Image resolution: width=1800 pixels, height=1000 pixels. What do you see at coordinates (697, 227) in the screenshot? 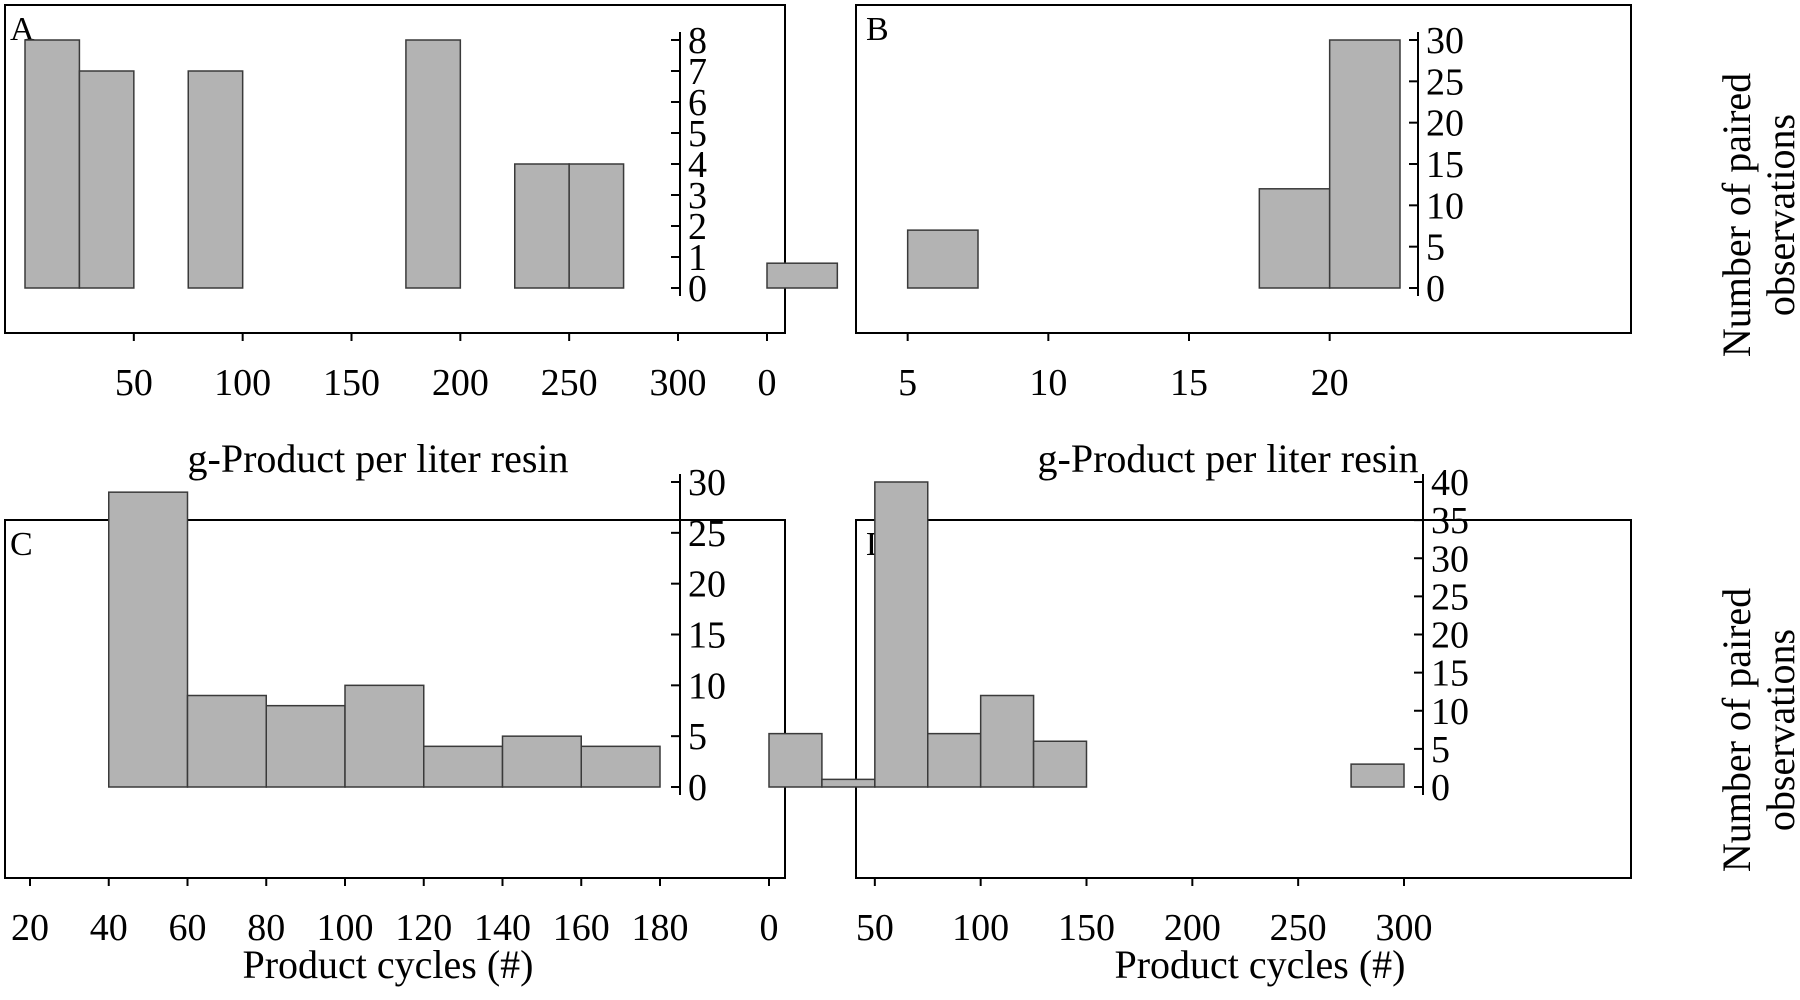
I see `panel-a-y-tick-label: 2` at bounding box center [697, 227].